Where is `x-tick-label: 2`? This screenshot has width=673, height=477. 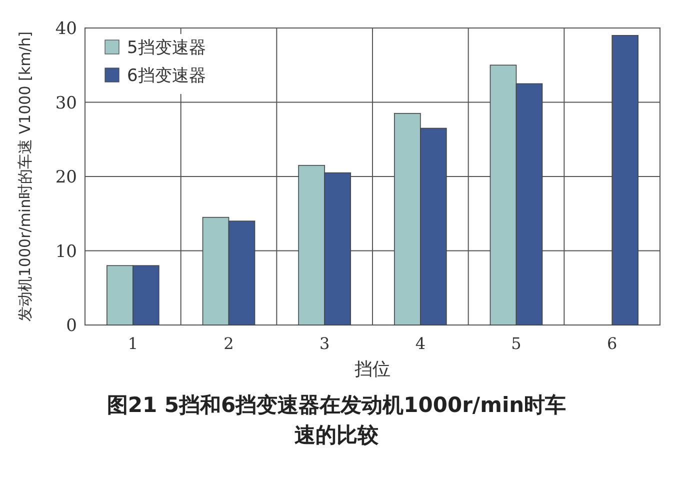
x-tick-label: 2 is located at coordinates (229, 343).